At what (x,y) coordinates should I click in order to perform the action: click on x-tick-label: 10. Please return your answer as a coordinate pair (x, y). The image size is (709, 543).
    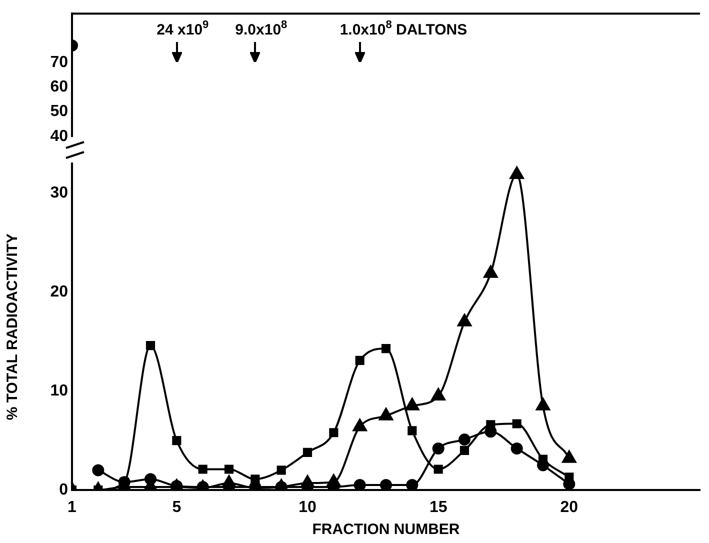
    Looking at the image, I should click on (307, 507).